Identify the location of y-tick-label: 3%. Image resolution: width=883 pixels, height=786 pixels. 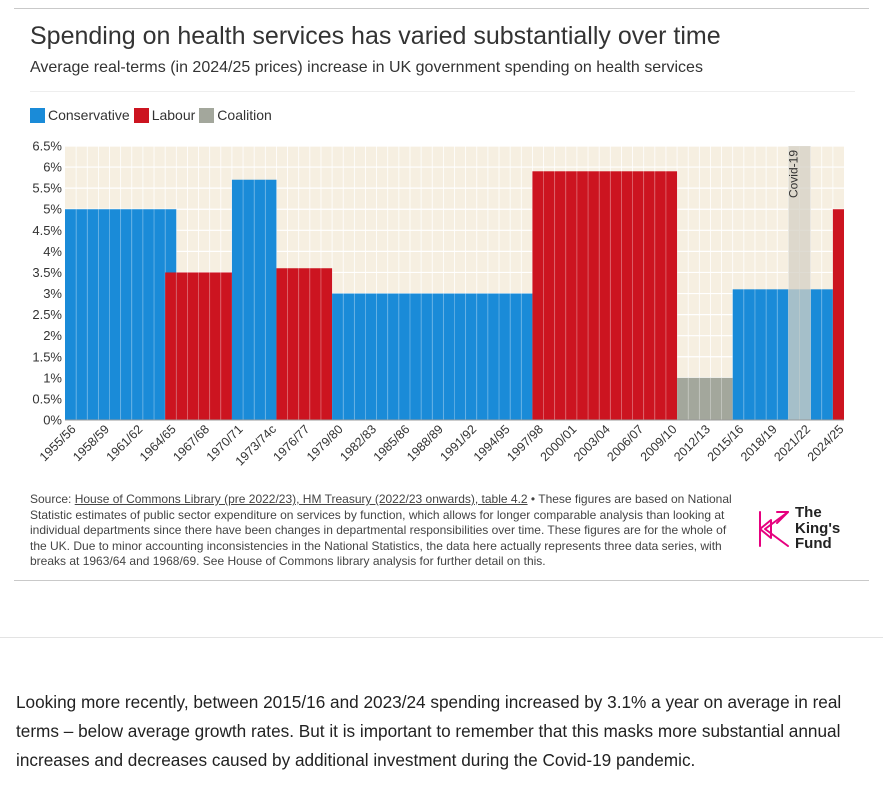
(52, 293).